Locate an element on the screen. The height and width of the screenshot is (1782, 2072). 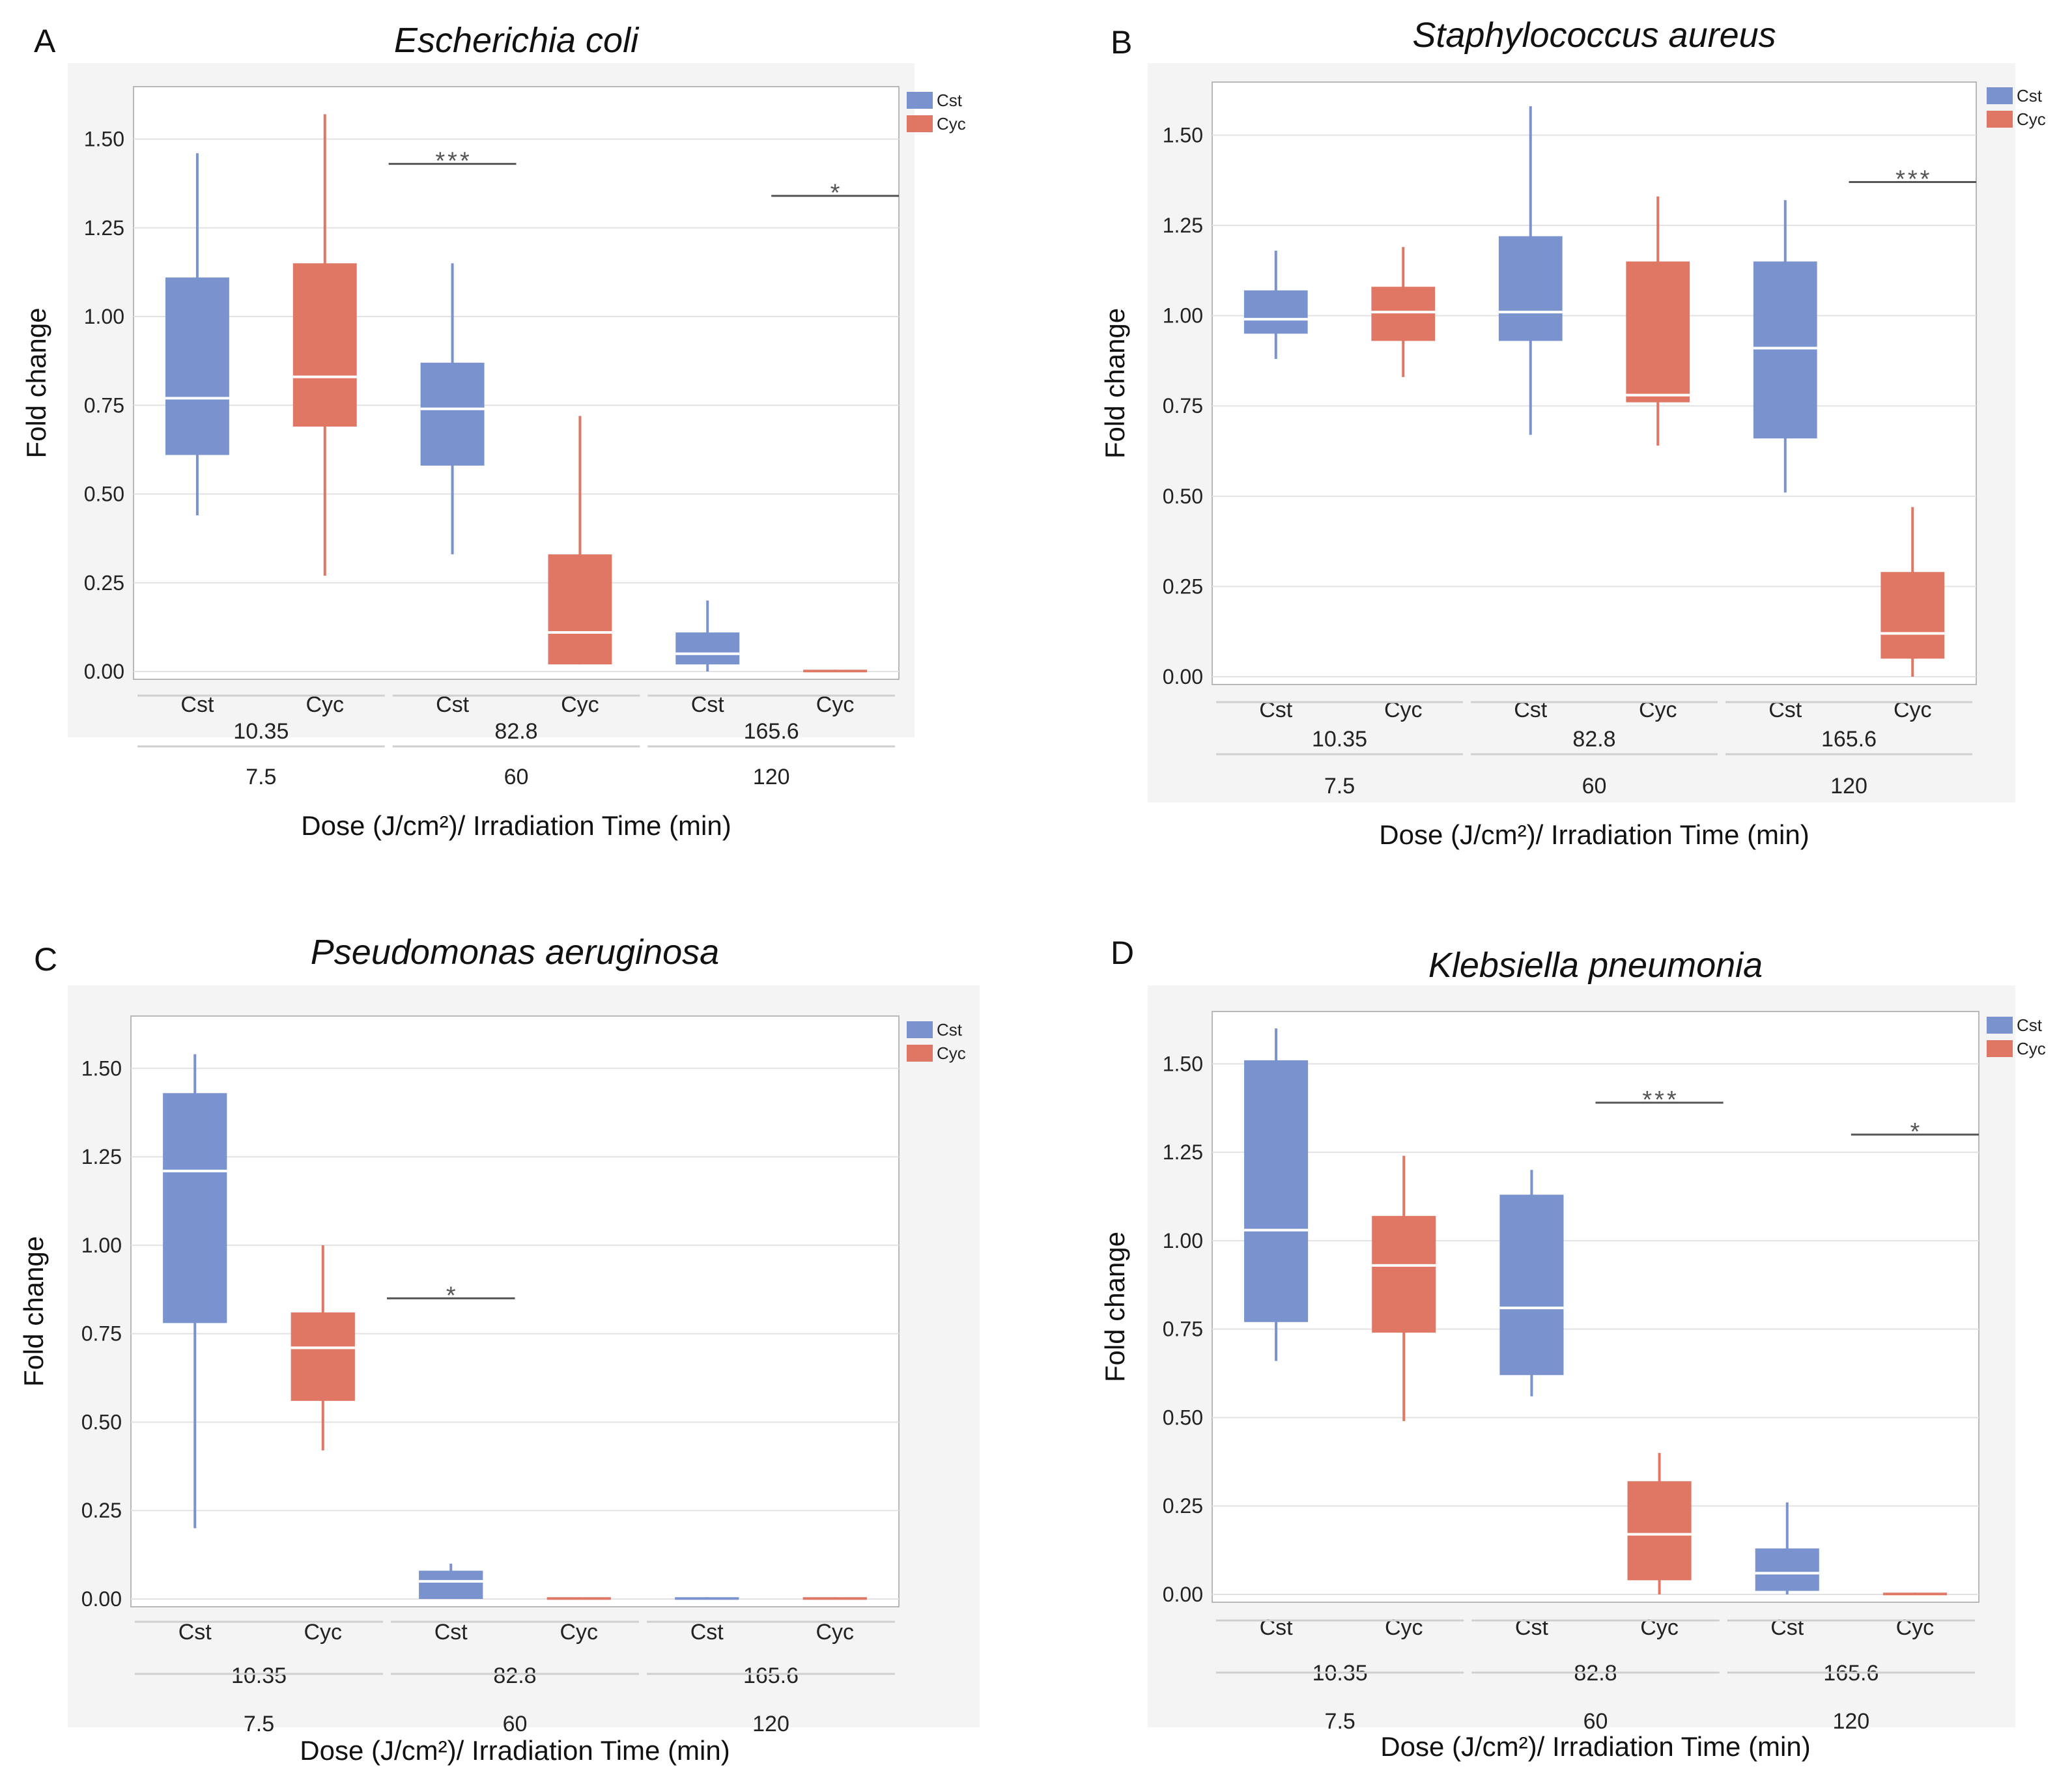
panel-letter: B is located at coordinates (1121, 42).